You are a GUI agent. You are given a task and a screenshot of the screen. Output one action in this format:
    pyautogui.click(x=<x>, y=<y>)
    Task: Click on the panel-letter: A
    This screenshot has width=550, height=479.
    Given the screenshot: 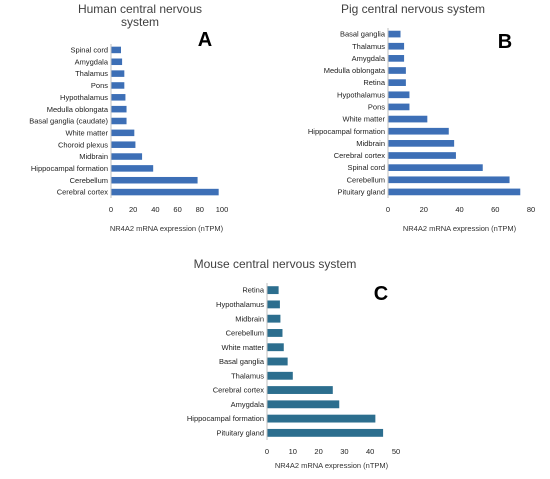 What is the action you would take?
    pyautogui.click(x=205, y=40)
    